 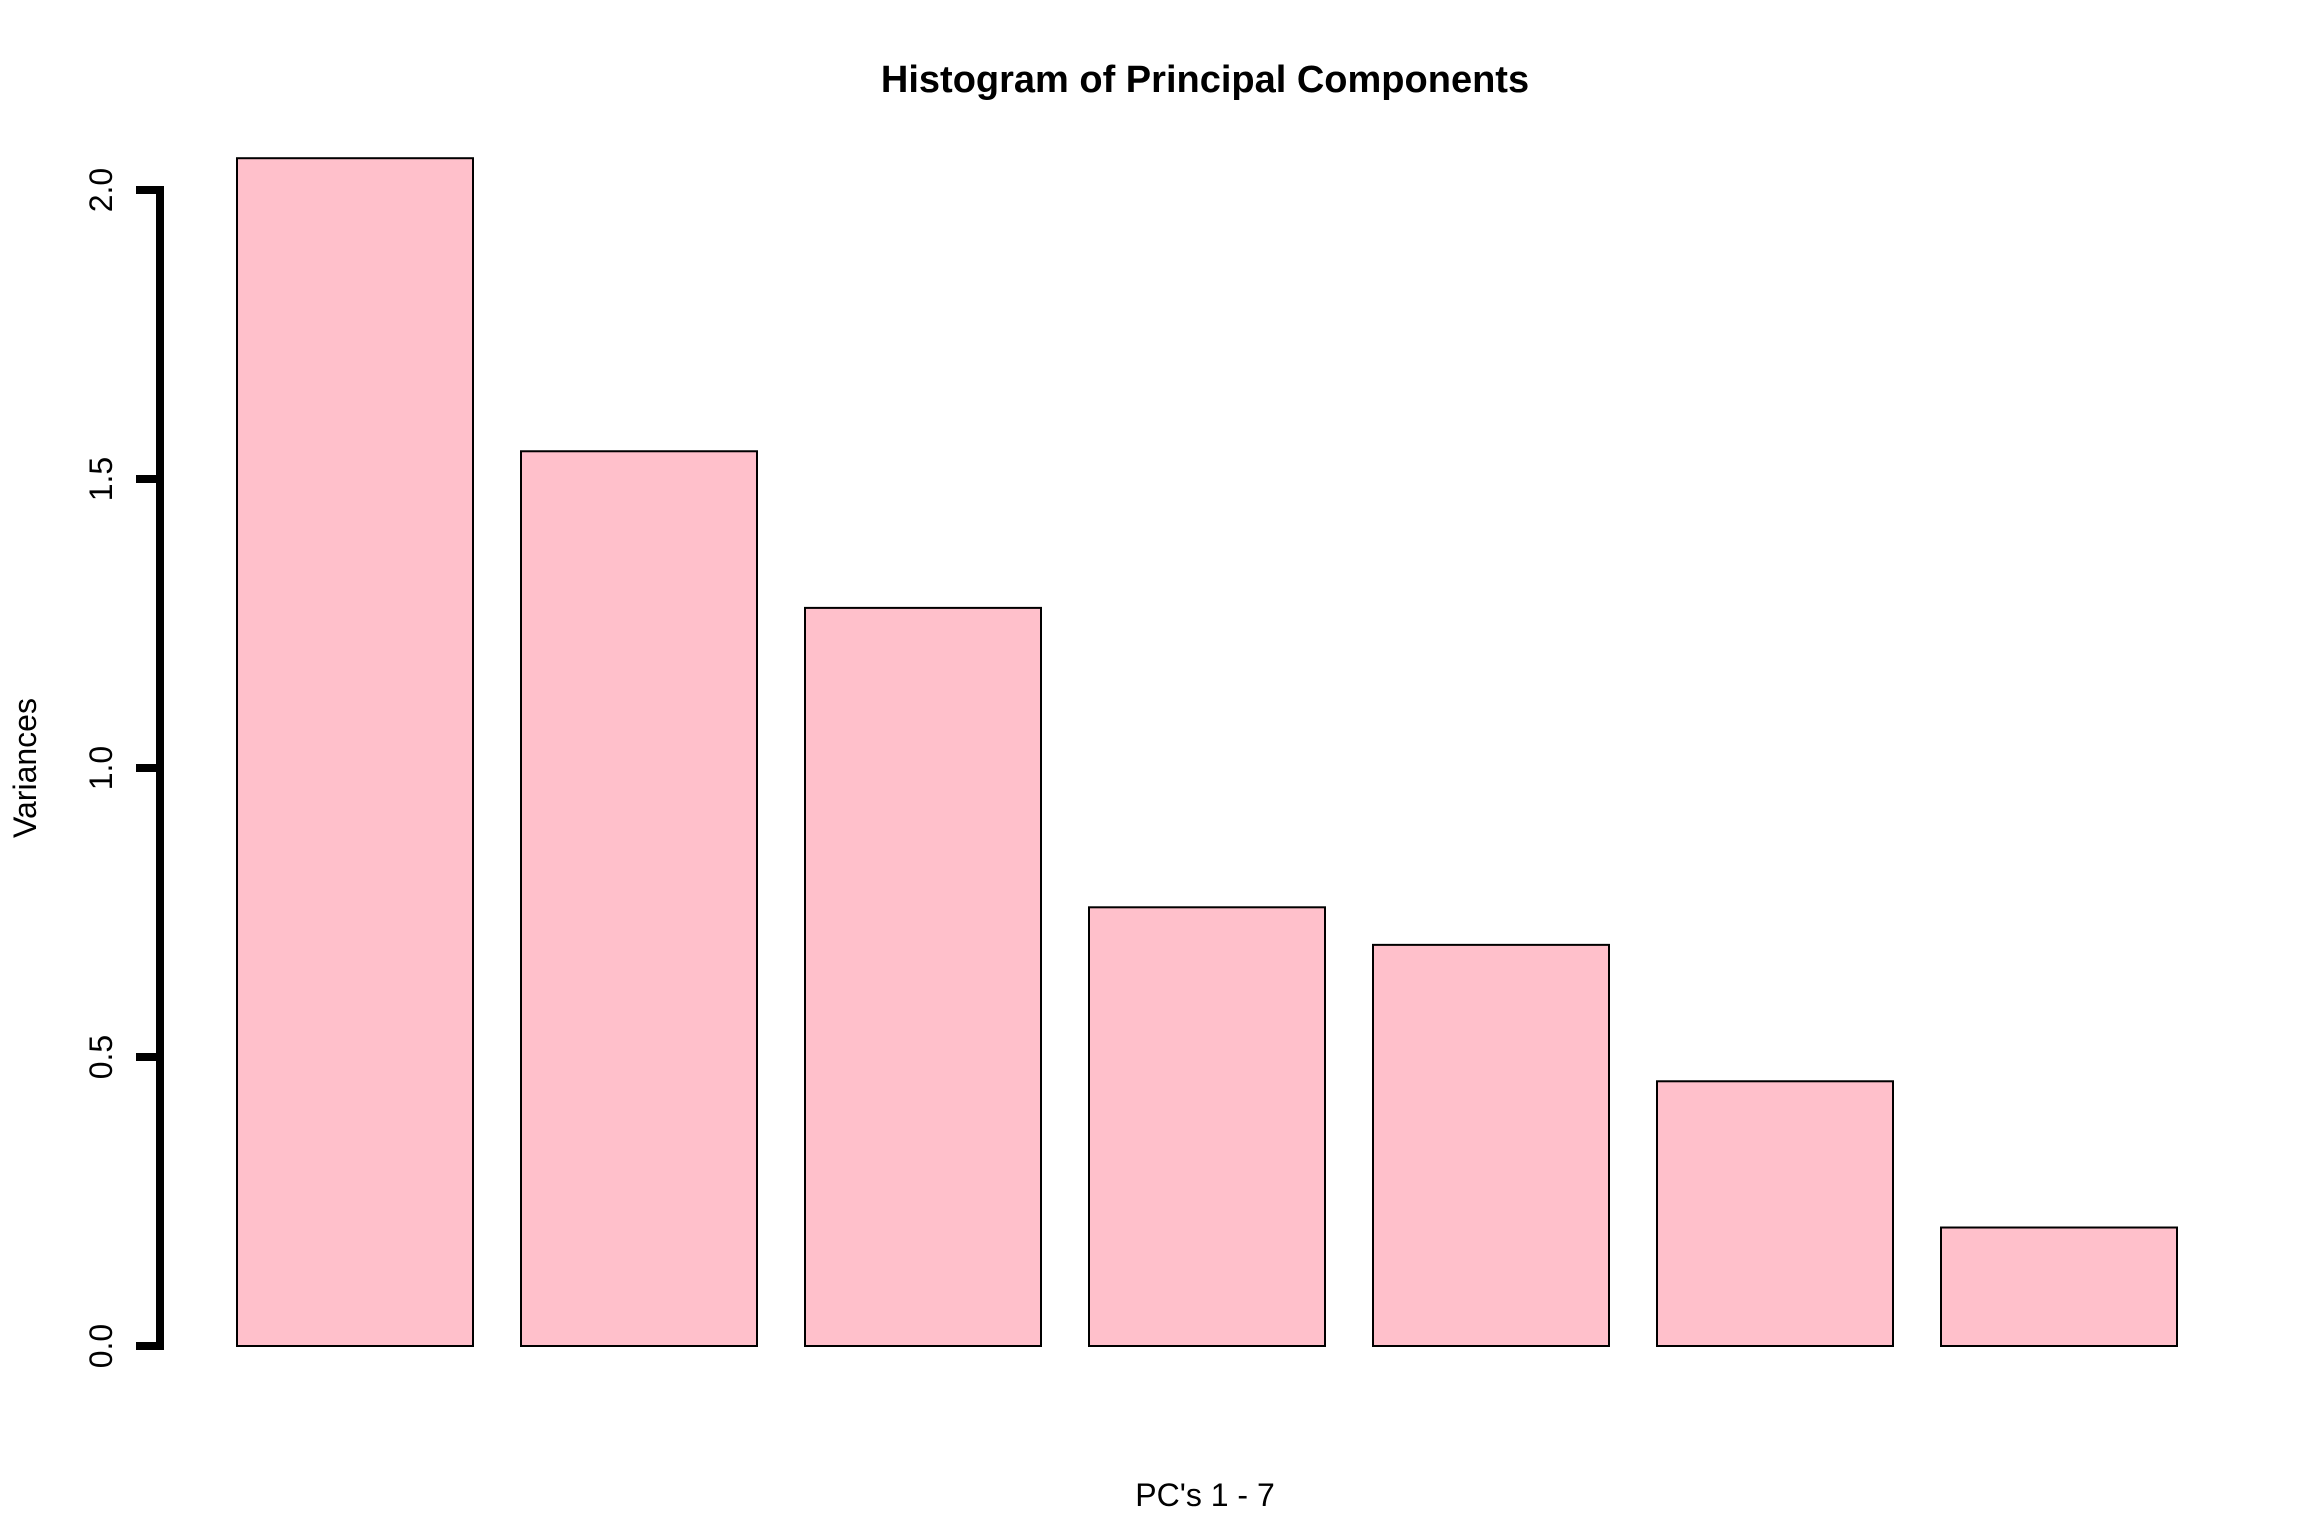 What do you see at coordinates (101, 190) in the screenshot?
I see `y-tick-label: 2.0` at bounding box center [101, 190].